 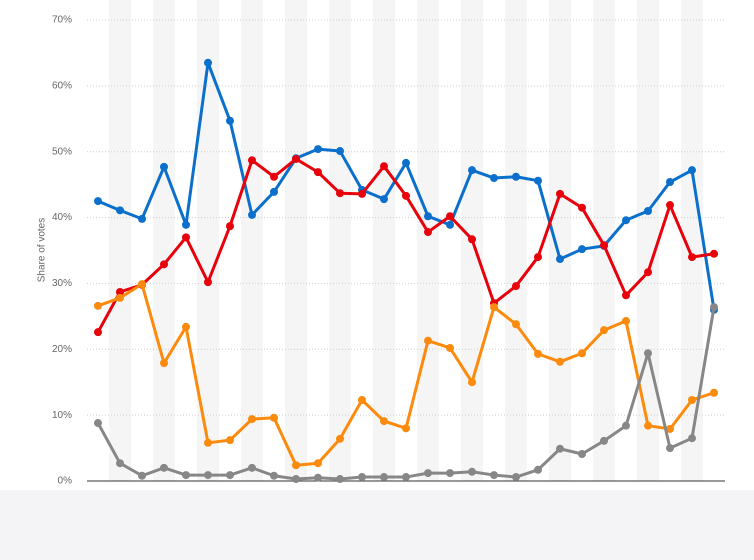 What do you see at coordinates (62, 283) in the screenshot?
I see `y-tick-label: 30%` at bounding box center [62, 283].